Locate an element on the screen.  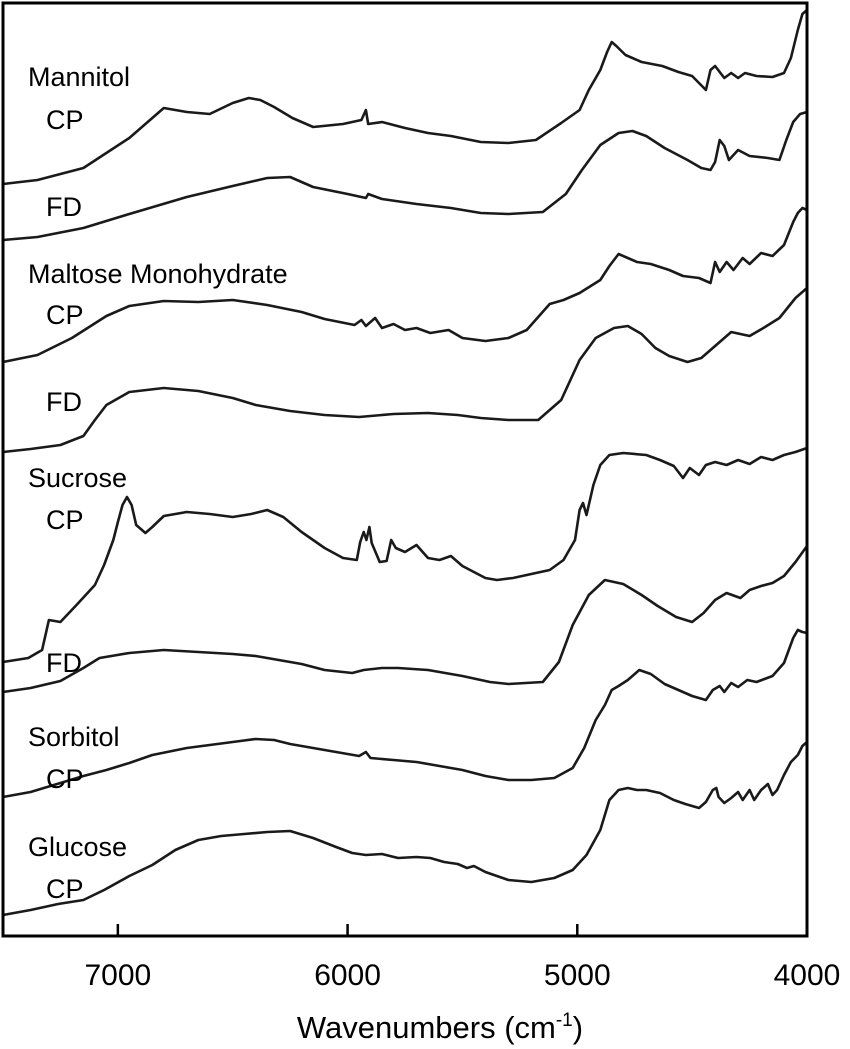
x-axis-title-exponent: -1 is located at coordinates (564, 1020).